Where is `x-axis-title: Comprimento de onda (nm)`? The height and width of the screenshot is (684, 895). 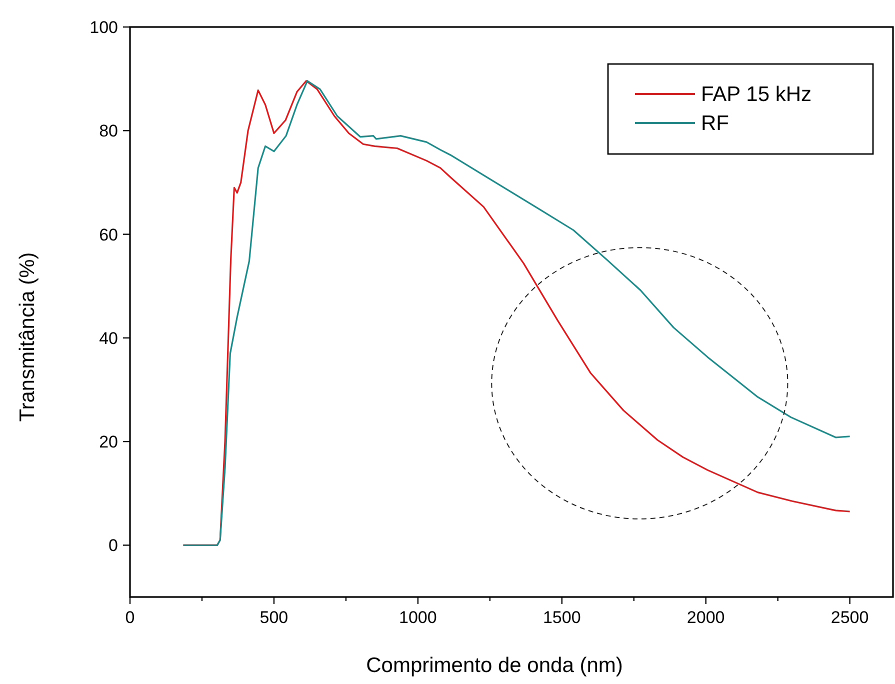 x-axis-title: Comprimento de onda (nm) is located at coordinates (494, 665).